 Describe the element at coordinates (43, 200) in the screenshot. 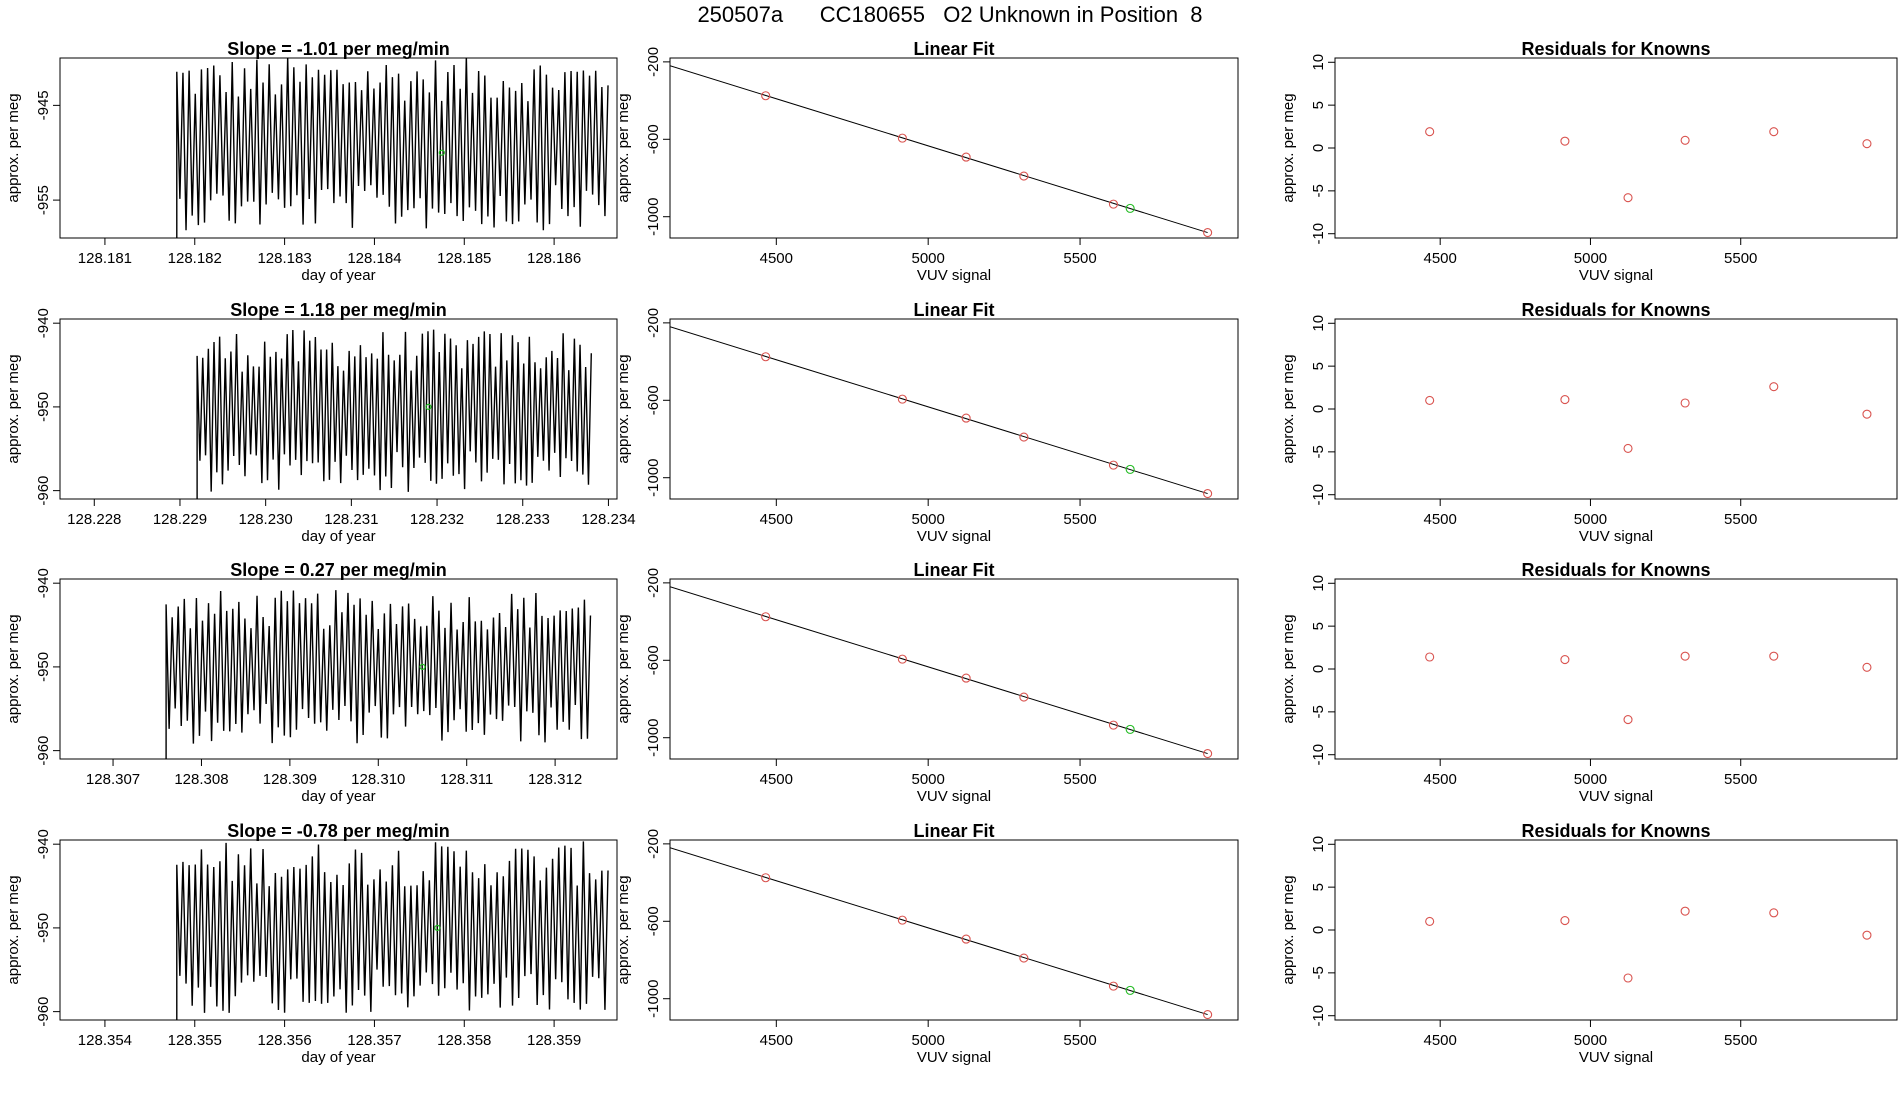

I see `y-tick-label: -955` at that location.